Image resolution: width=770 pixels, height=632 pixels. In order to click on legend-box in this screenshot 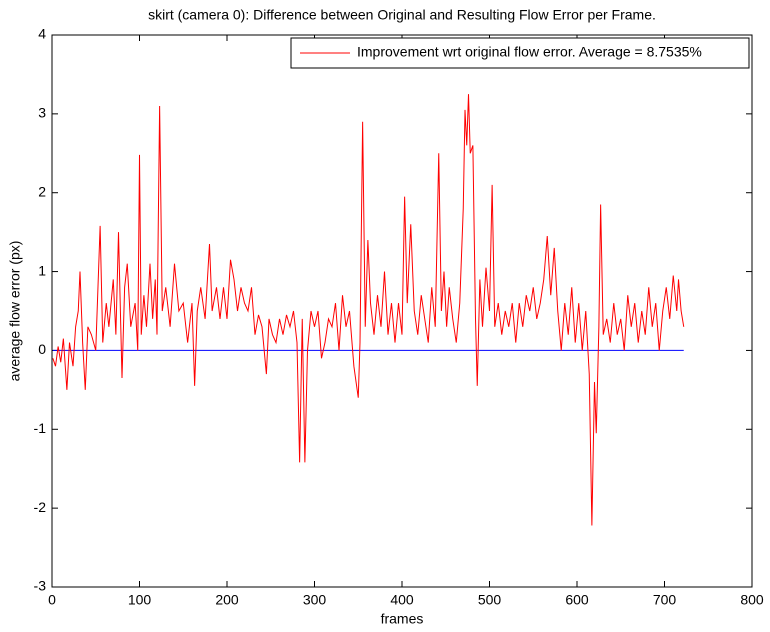, I will do `click(520, 53)`.